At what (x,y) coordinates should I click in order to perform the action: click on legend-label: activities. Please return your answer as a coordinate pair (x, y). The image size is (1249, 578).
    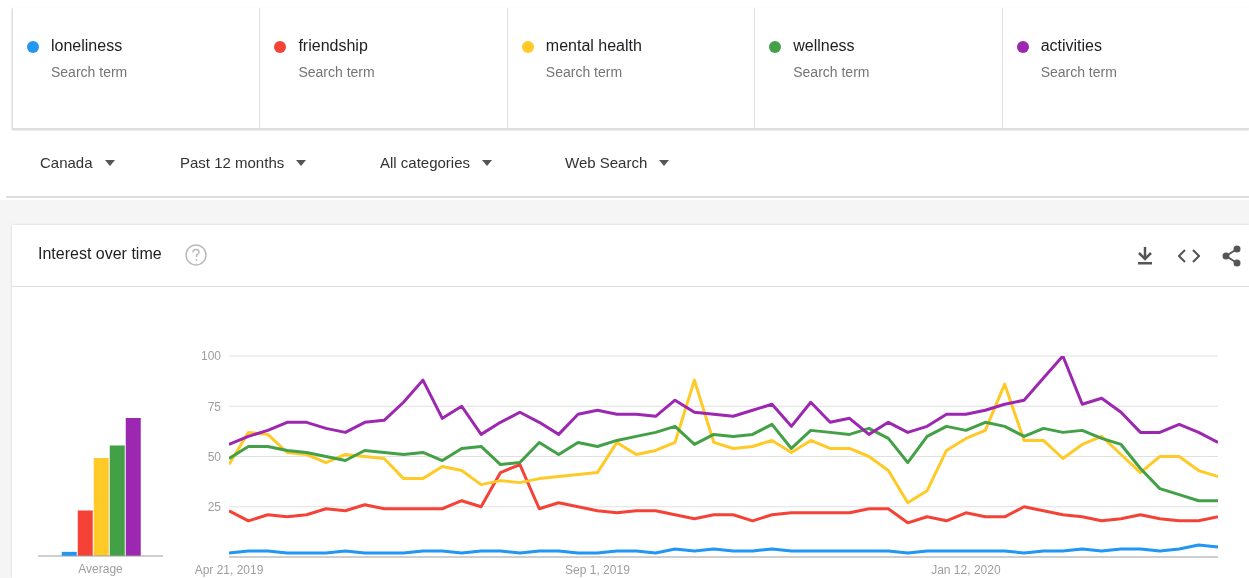
    Looking at the image, I should click on (1071, 46).